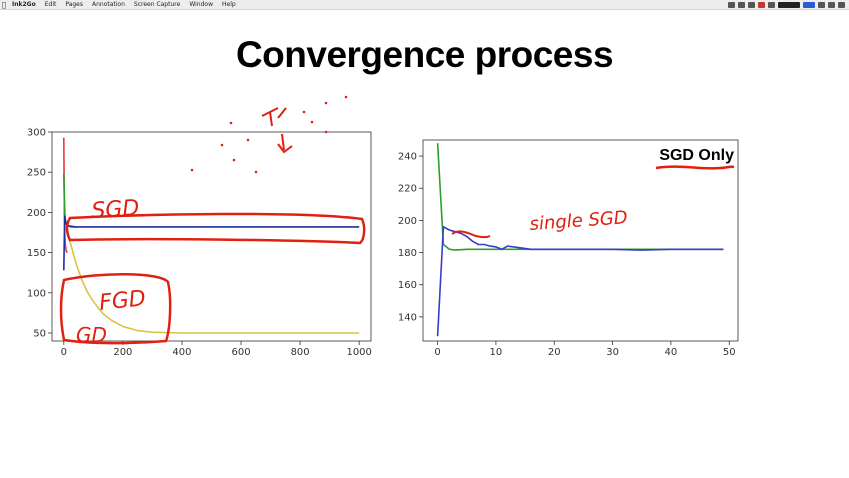  What do you see at coordinates (108, 4) in the screenshot?
I see `menu-annotation: Annotation` at bounding box center [108, 4].